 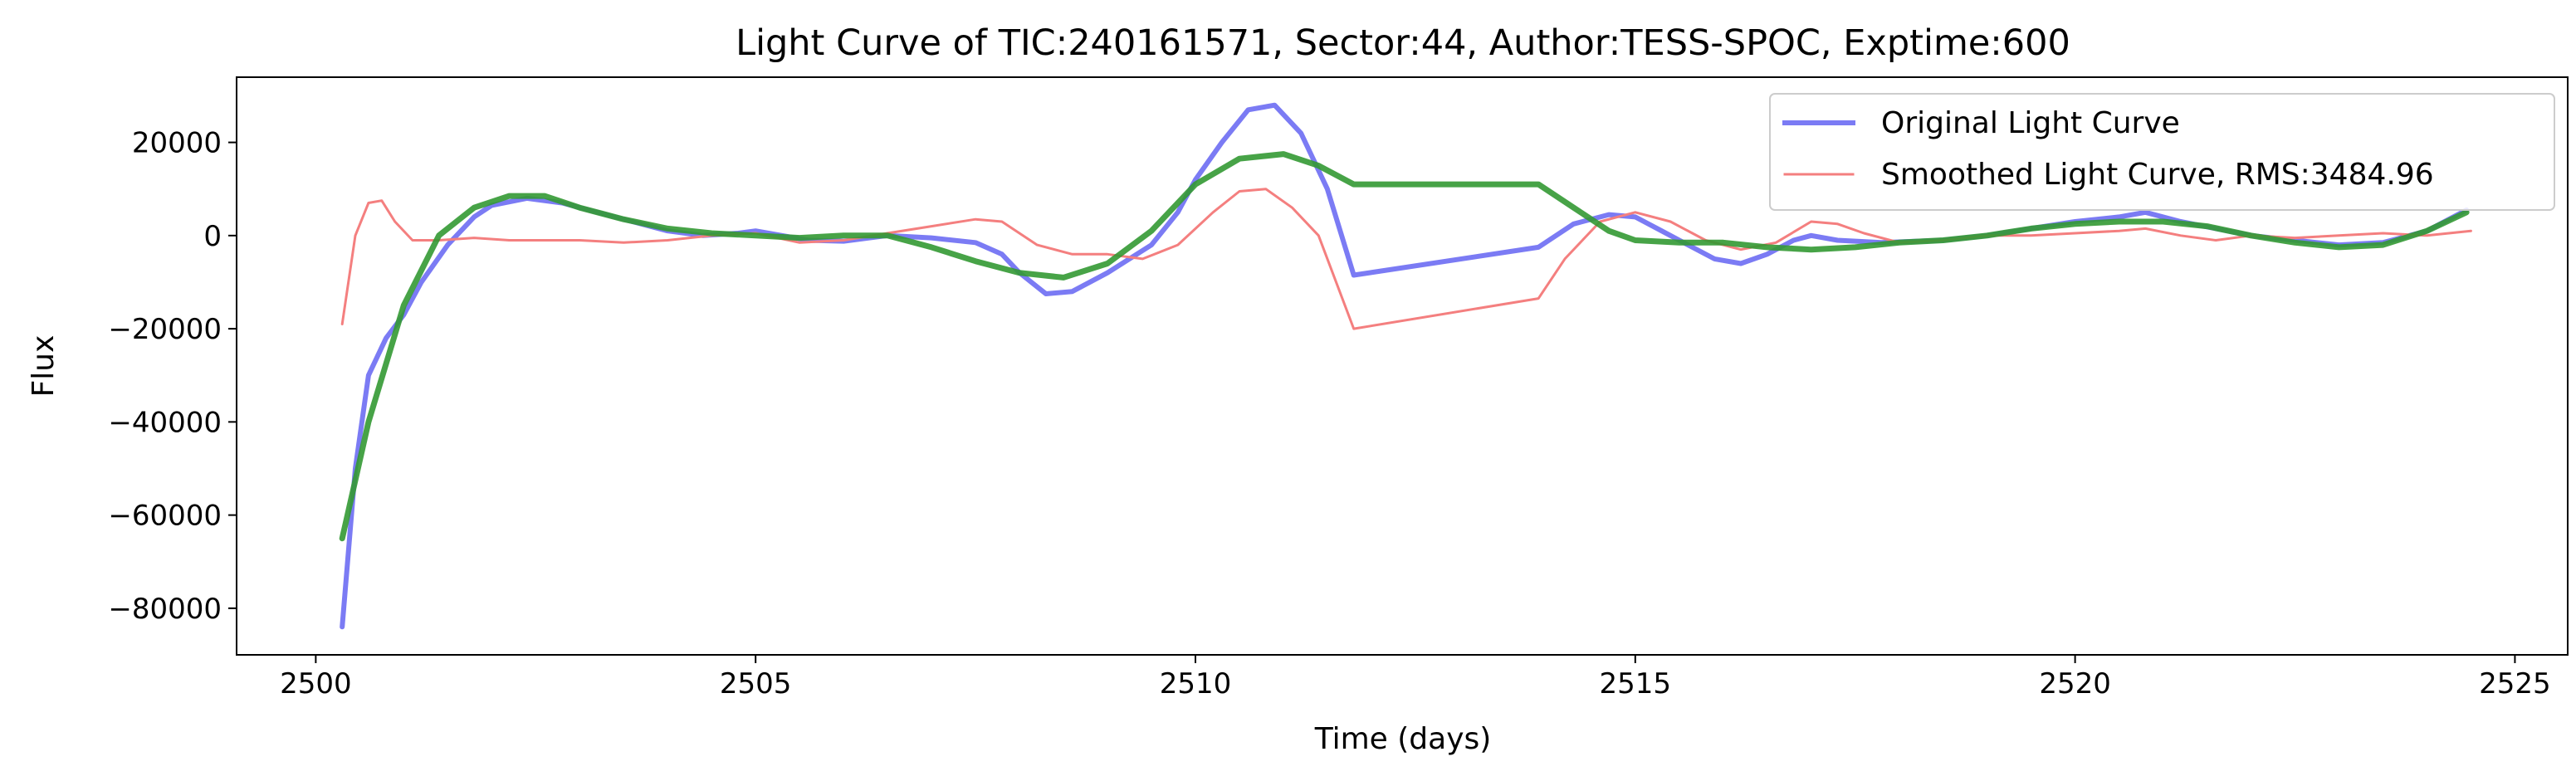 I want to click on y-tick-label: 0, so click(x=212, y=236).